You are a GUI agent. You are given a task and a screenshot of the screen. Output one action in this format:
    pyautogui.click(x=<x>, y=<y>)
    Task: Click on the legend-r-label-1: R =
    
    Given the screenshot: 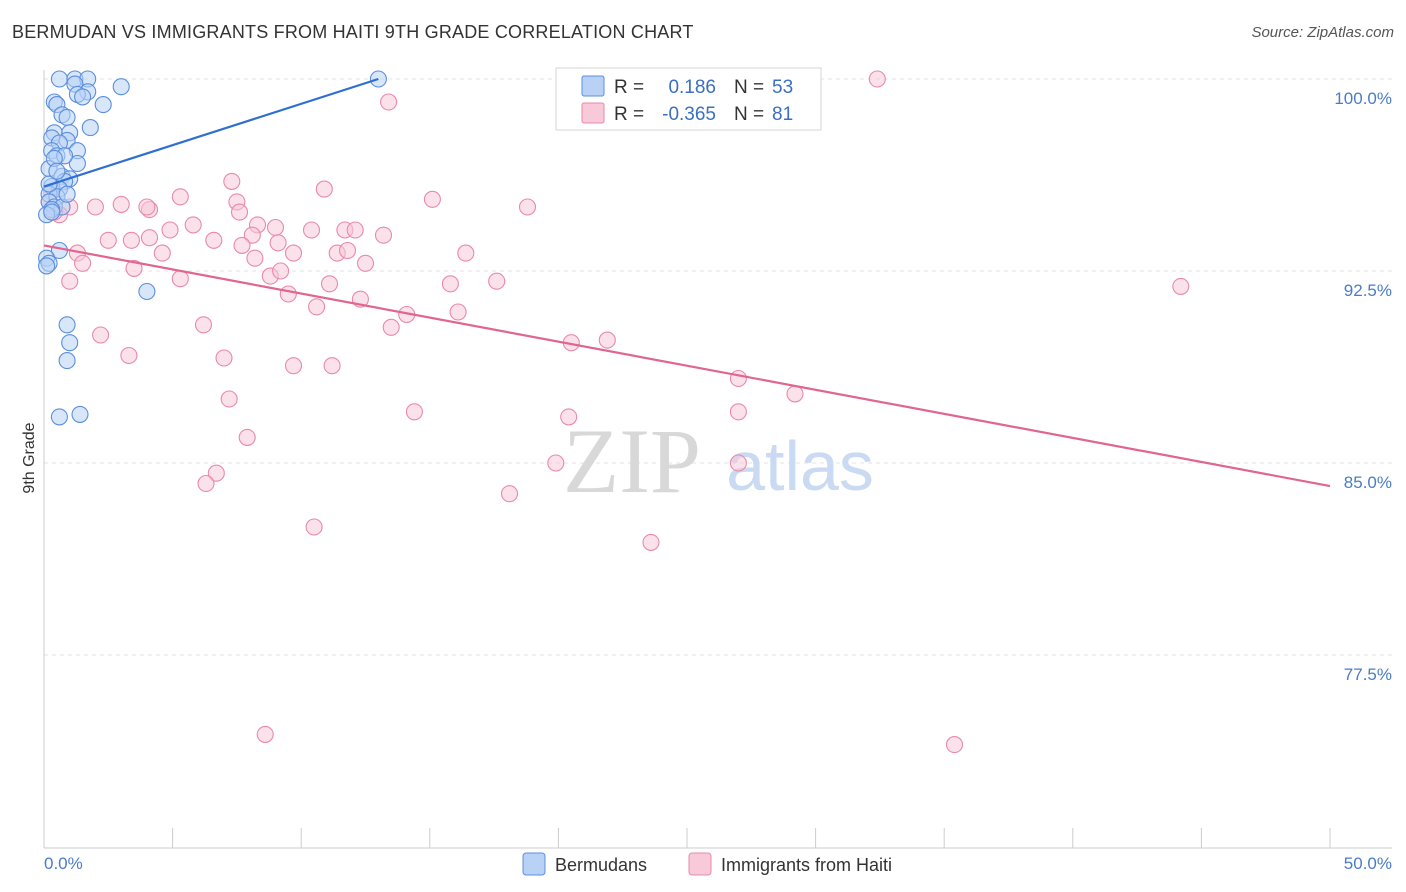 What is the action you would take?
    pyautogui.click(x=629, y=87)
    